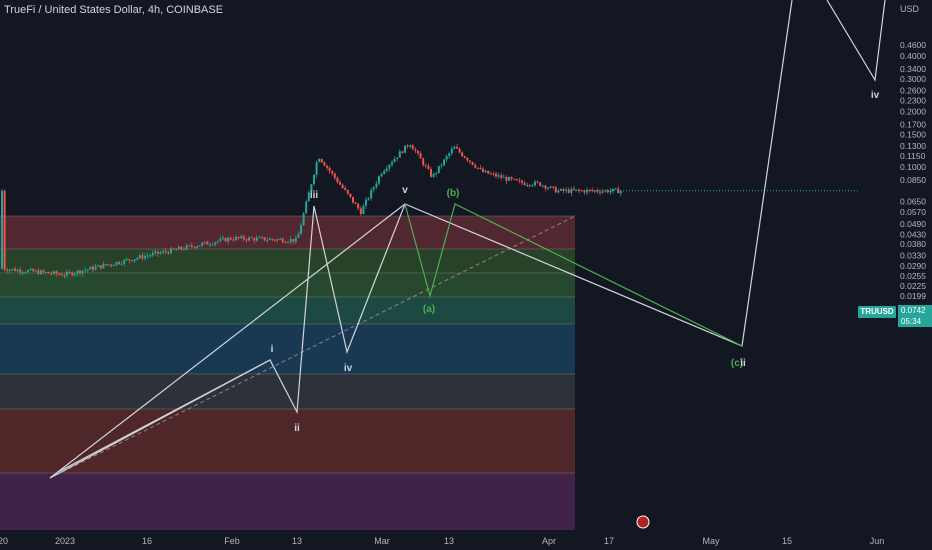 The image size is (932, 550). What do you see at coordinates (856, 41) in the screenshot?
I see `wave-future-path` at bounding box center [856, 41].